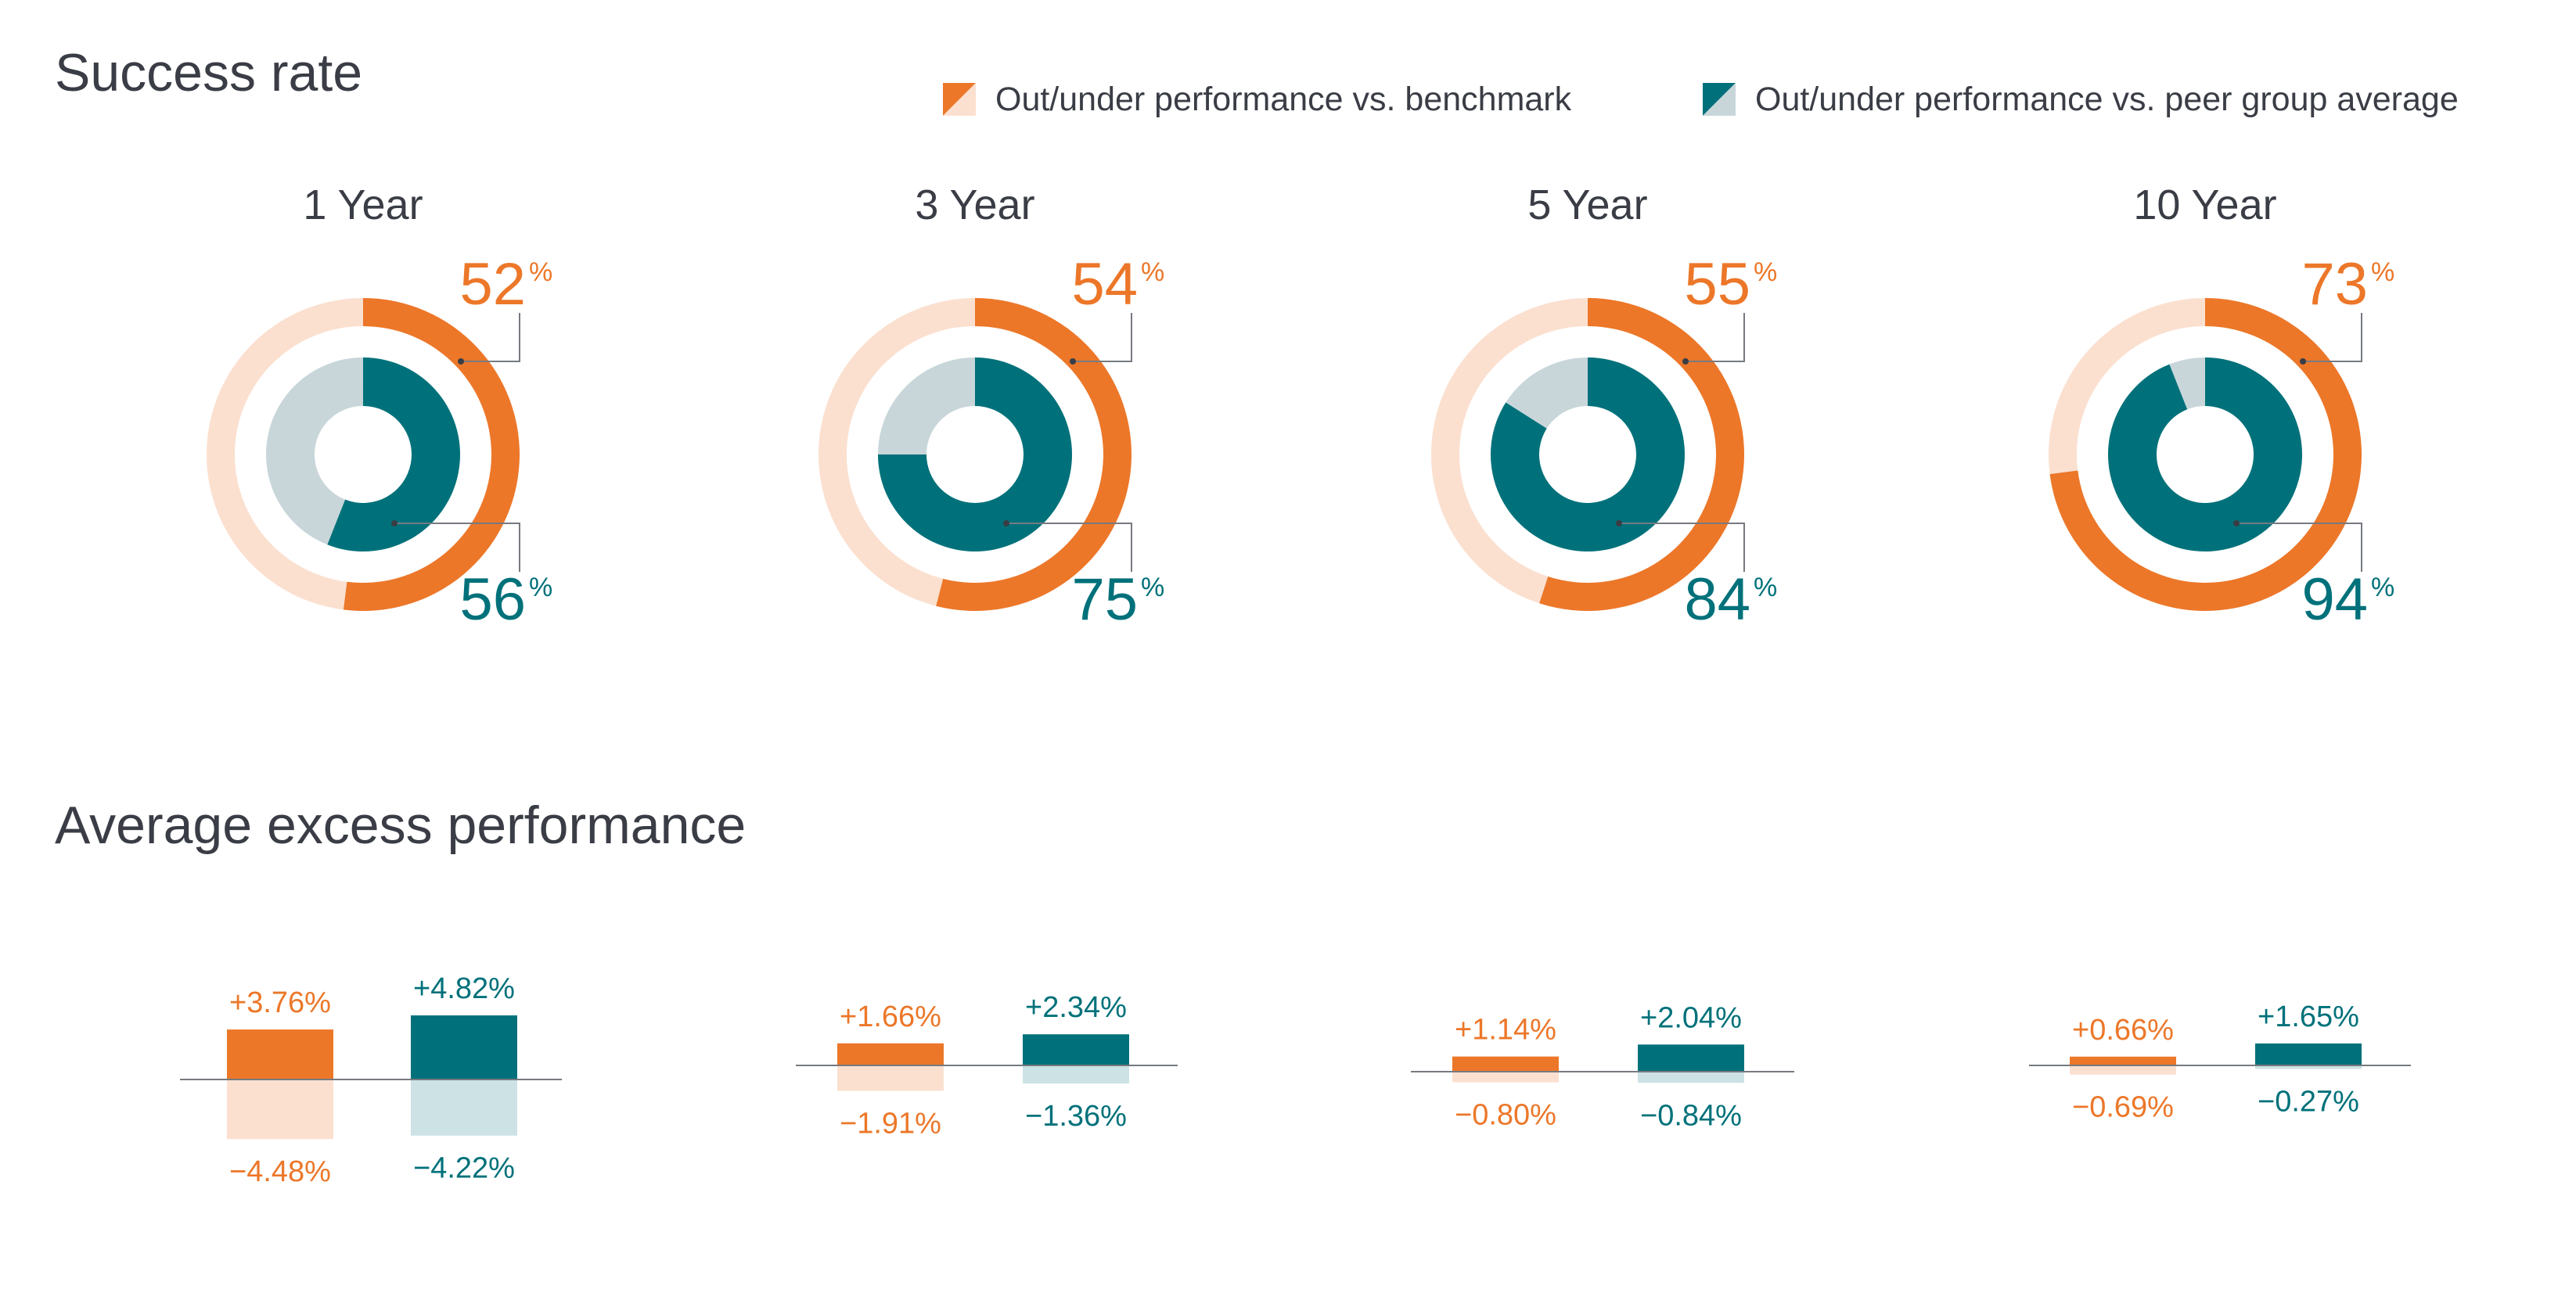 Image resolution: width=2576 pixels, height=1304 pixels. What do you see at coordinates (2123, 1030) in the screenshot?
I see `outperformance-label: +0.66%` at bounding box center [2123, 1030].